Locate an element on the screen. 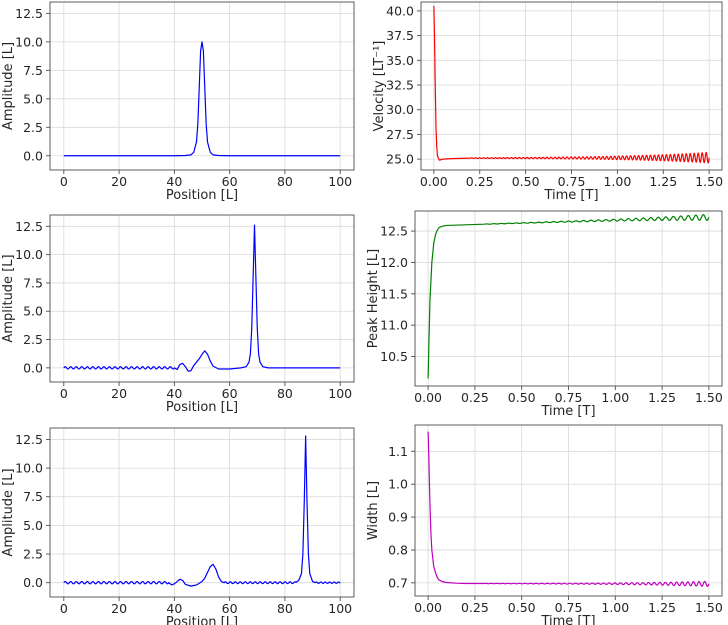 This screenshot has height=625, width=728. y-tick-label: 0.8 is located at coordinates (398, 549).